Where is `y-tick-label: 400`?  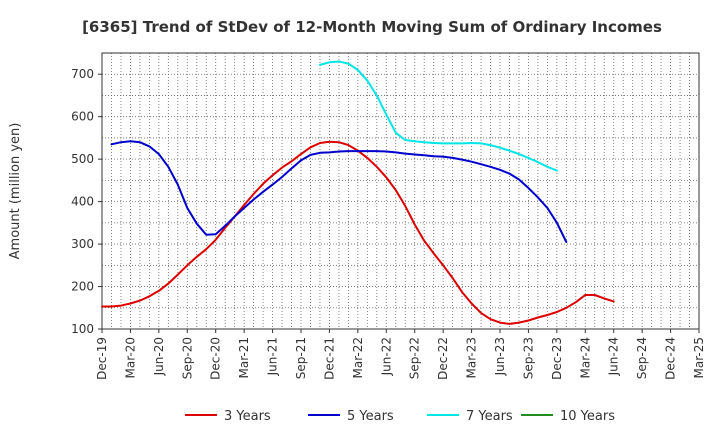 y-tick-label: 400 is located at coordinates (82, 202).